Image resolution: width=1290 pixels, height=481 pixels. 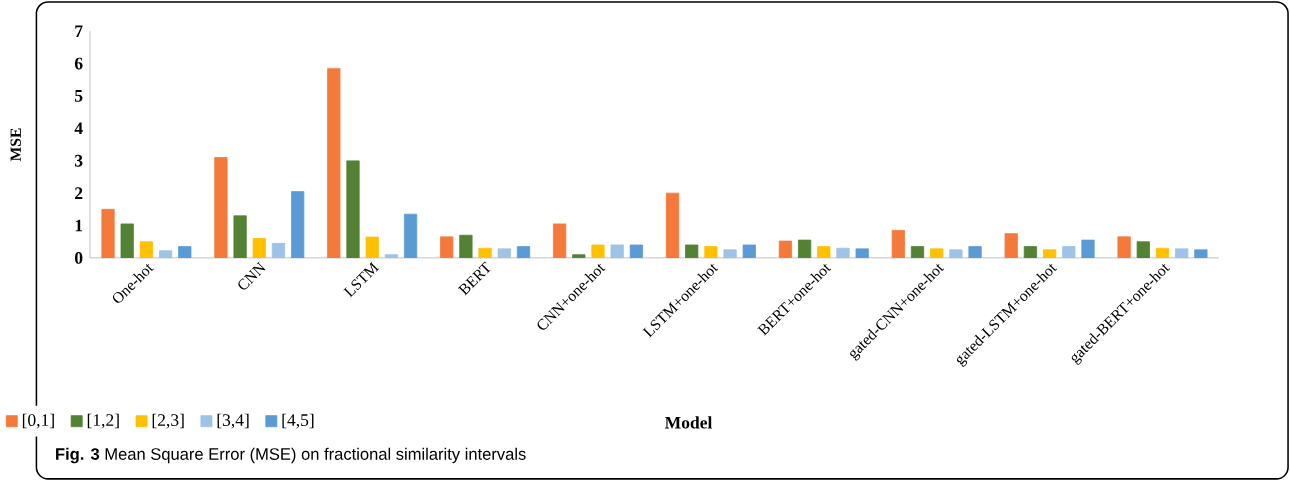 What do you see at coordinates (79, 225) in the screenshot?
I see `y-tick-label: 1` at bounding box center [79, 225].